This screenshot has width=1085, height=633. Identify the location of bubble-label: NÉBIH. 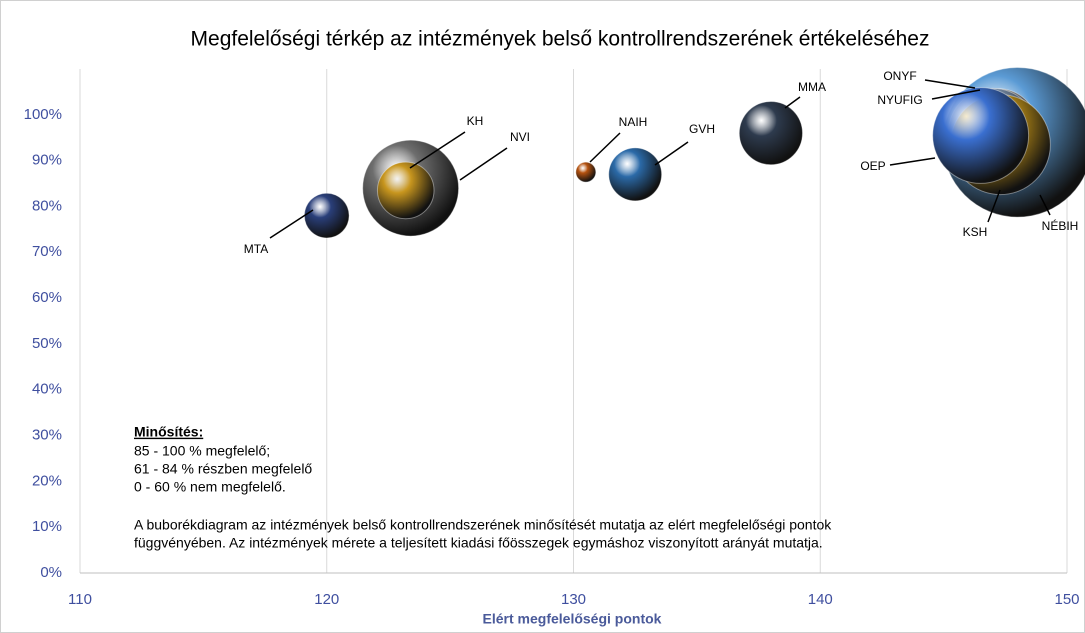
(1060, 225).